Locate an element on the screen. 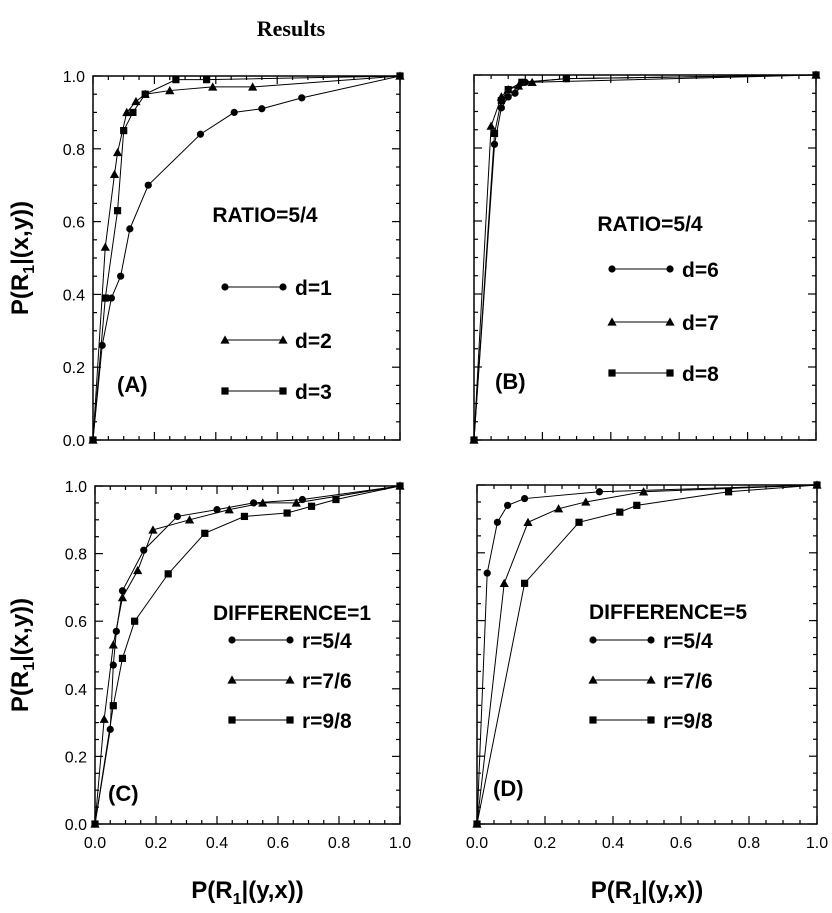 This screenshot has width=832, height=913. legend-item: d=2 is located at coordinates (276, 341).